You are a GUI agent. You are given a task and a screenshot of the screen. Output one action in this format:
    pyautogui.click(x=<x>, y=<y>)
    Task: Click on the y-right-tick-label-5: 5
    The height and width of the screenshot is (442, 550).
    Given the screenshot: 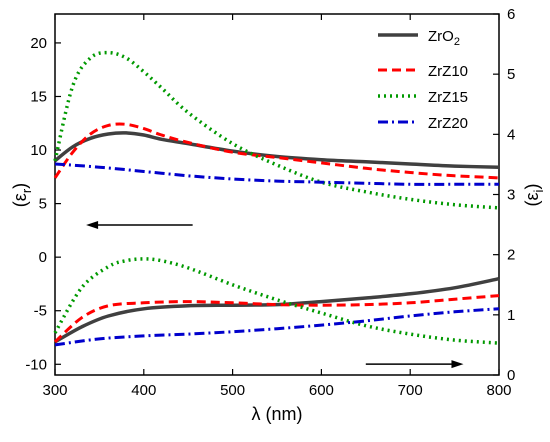 What is the action you would take?
    pyautogui.click(x=511, y=74)
    